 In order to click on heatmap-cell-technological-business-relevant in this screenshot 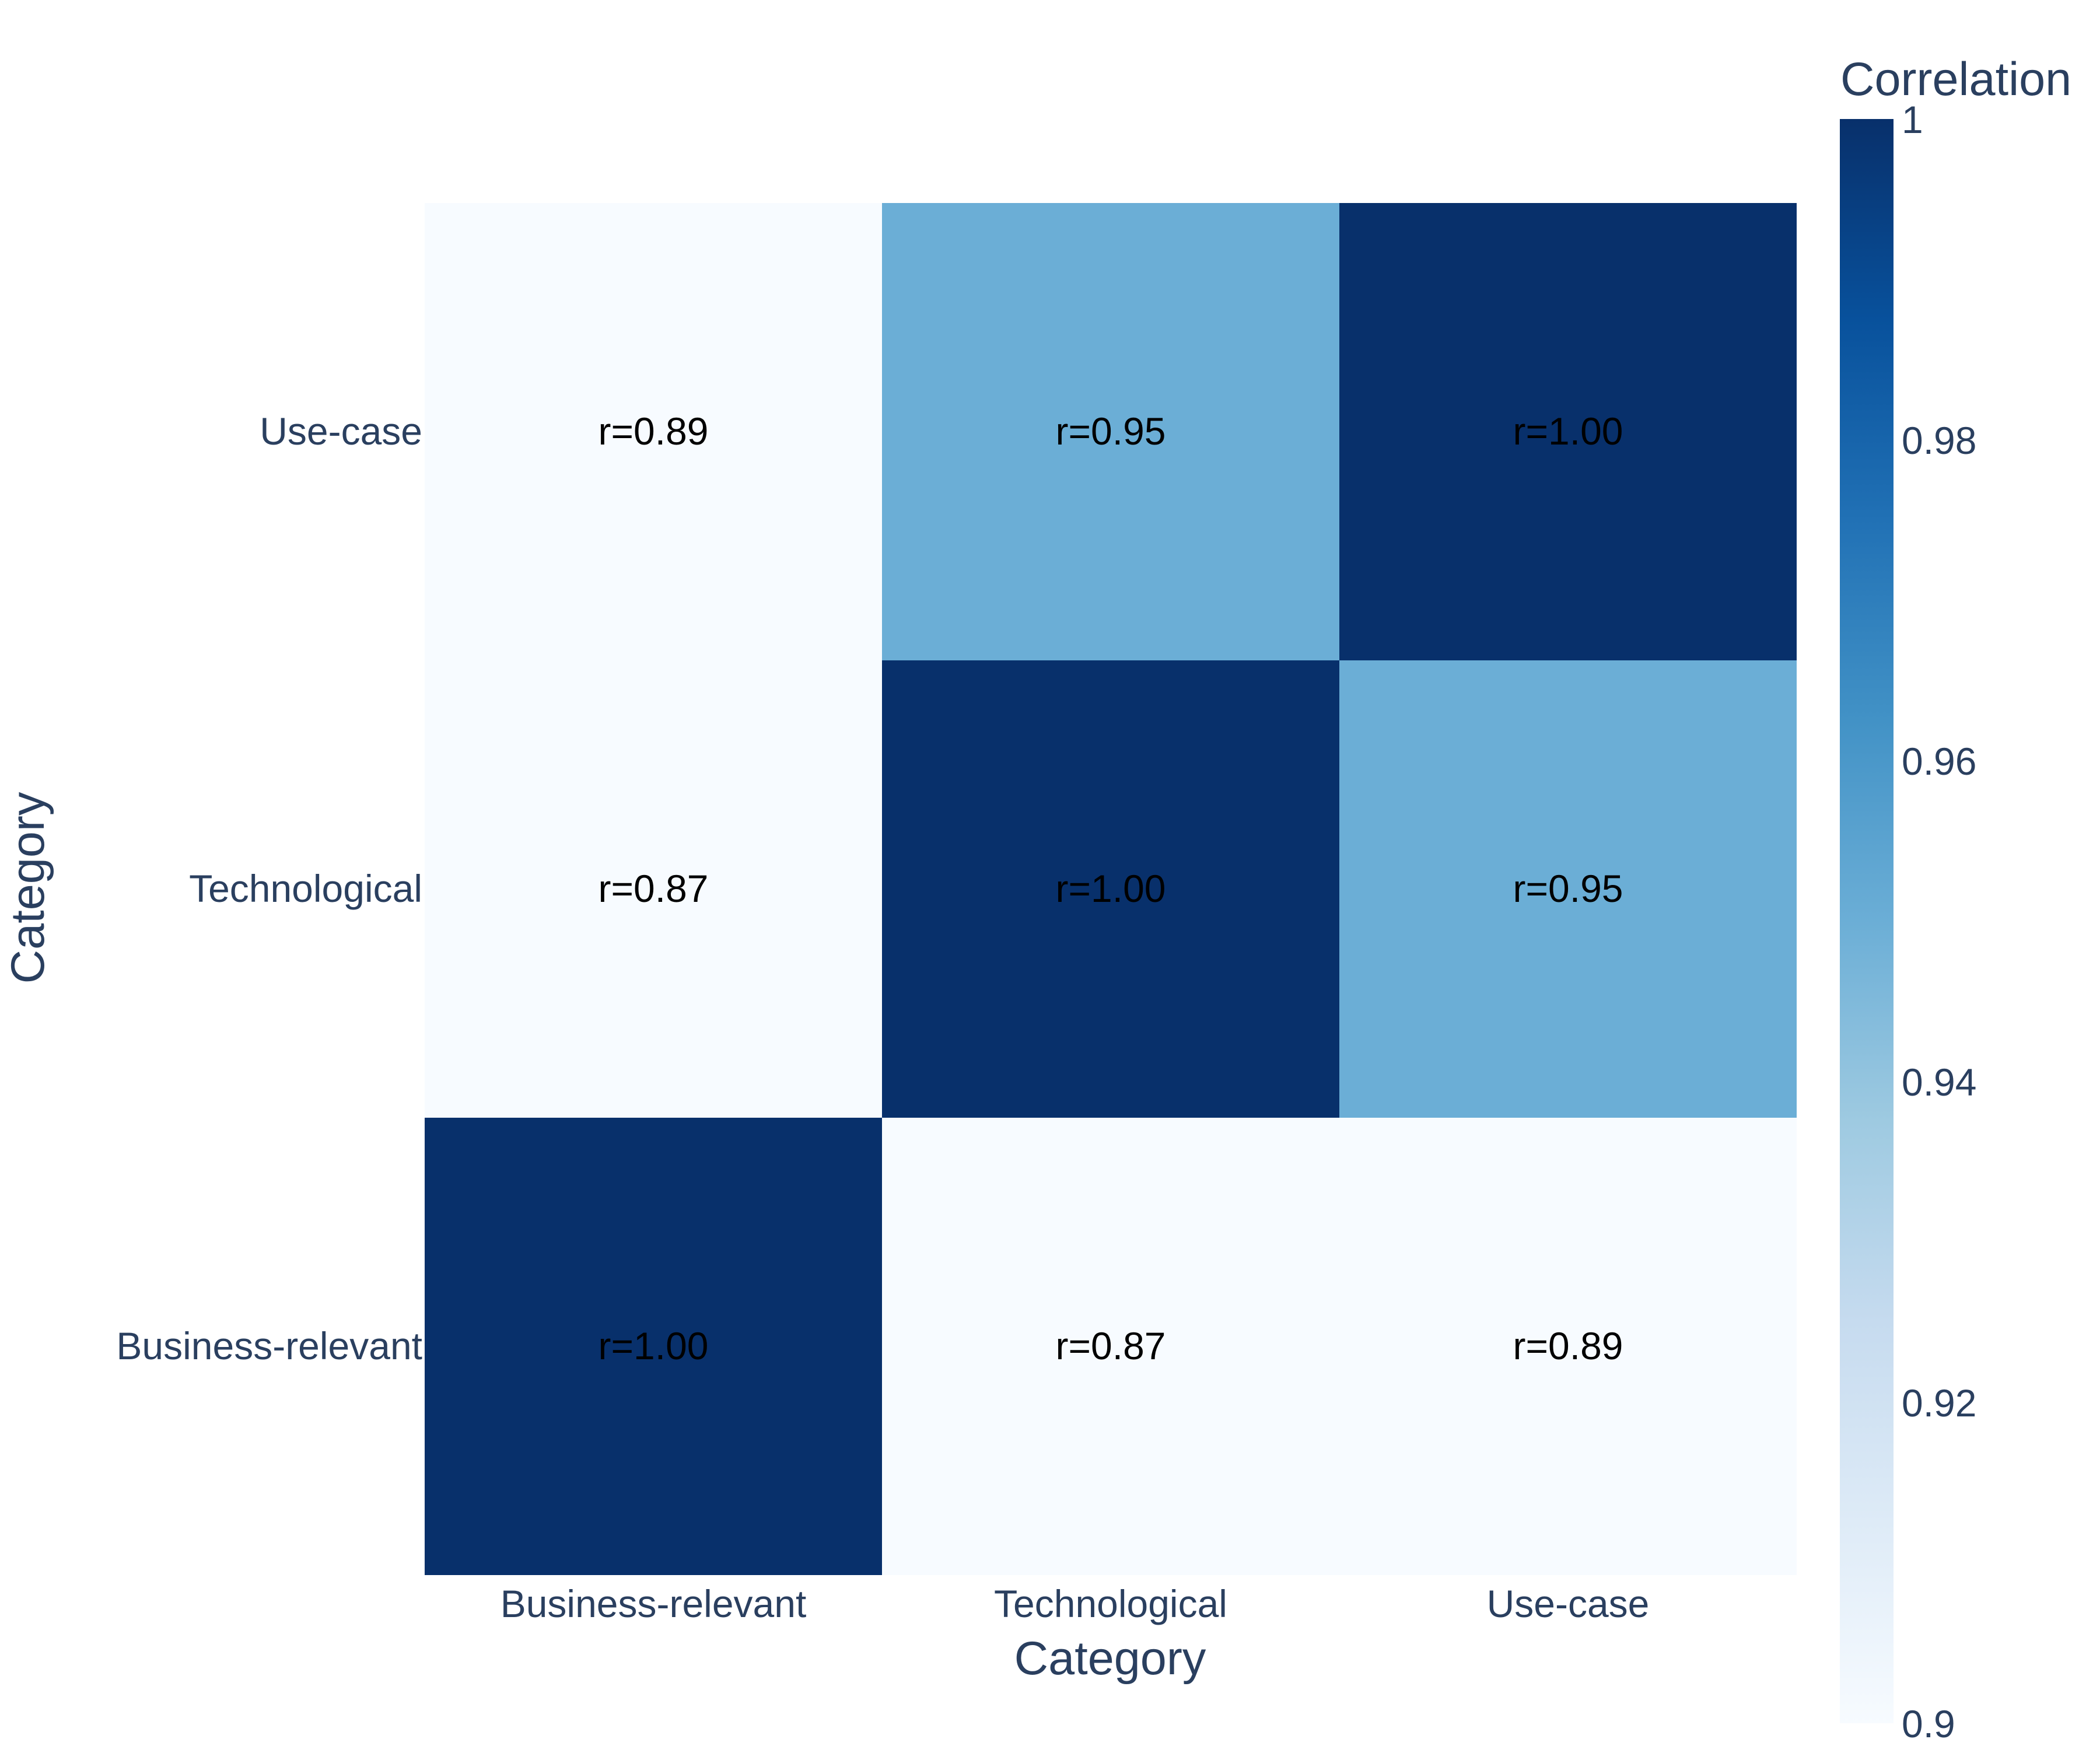, I will do `click(653, 889)`.